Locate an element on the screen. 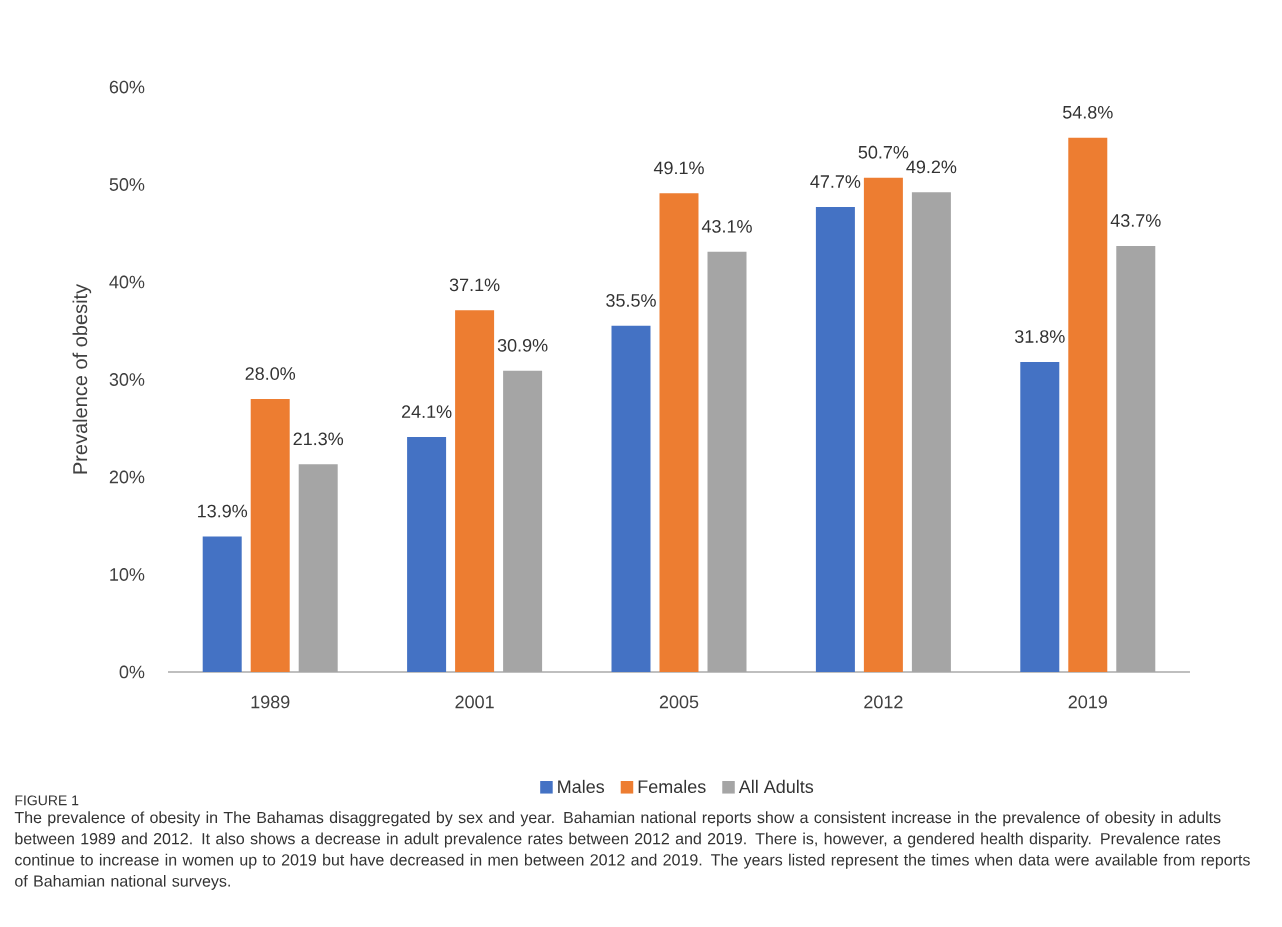 This screenshot has width=1282, height=927. data-label: 37.1% is located at coordinates (474, 285).